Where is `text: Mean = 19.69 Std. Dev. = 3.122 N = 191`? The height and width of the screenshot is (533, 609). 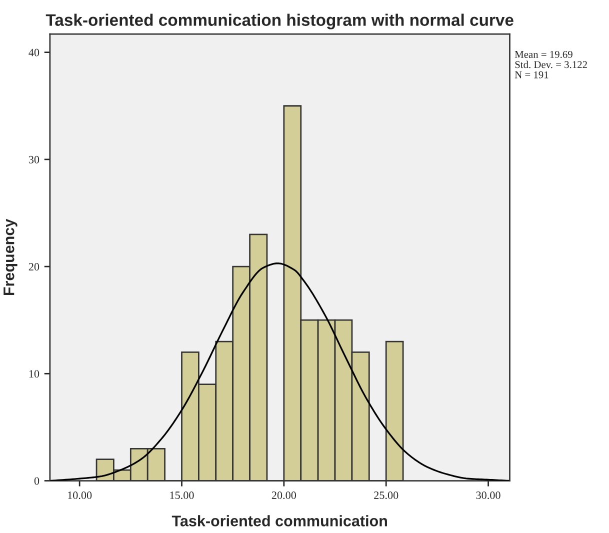
text: Mean = 19.69 Std. Dev. = 3.122 N = 191 is located at coordinates (550, 64).